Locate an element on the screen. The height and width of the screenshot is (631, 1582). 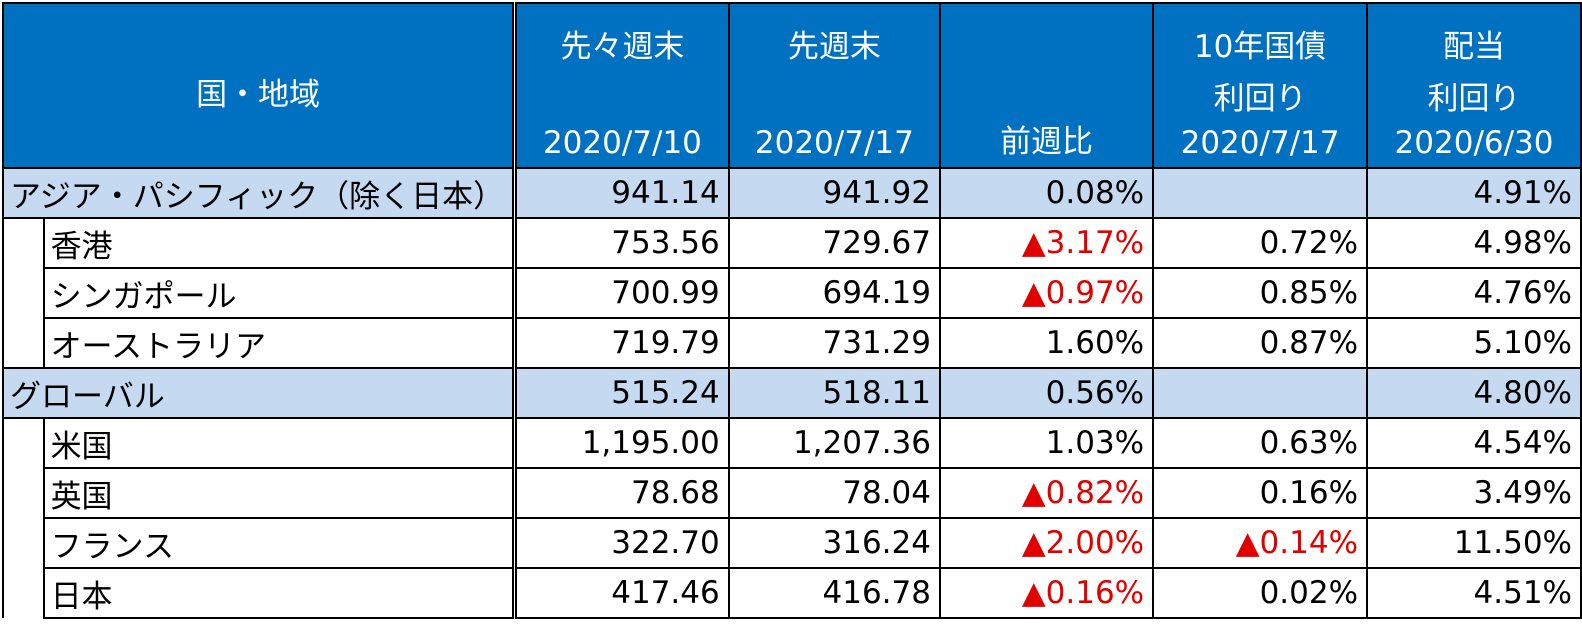
value-cell: 941.92 is located at coordinates (834, 193).